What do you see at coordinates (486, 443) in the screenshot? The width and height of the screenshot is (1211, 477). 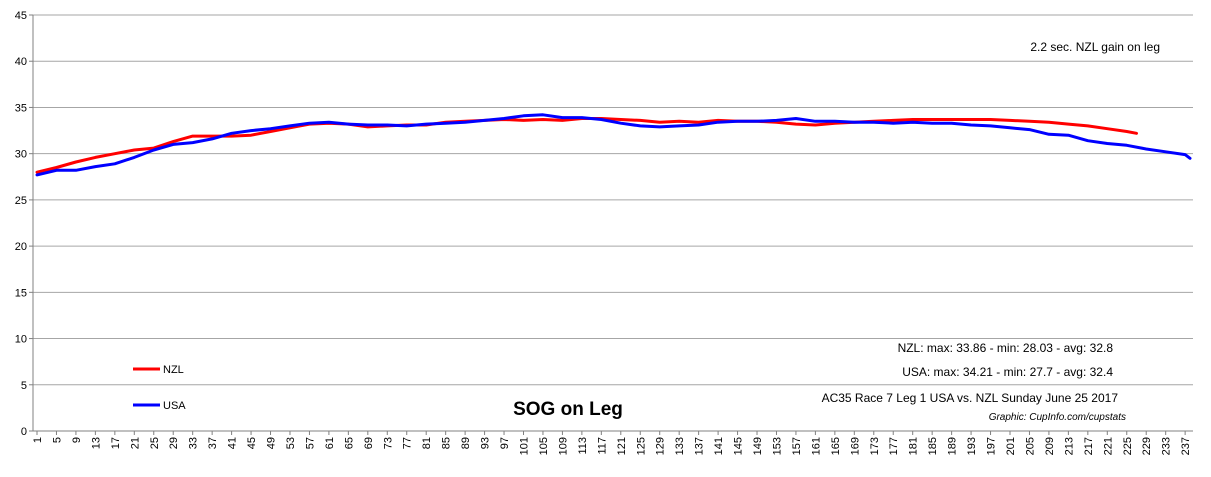 I see `x-tick-label-93: 93` at bounding box center [486, 443].